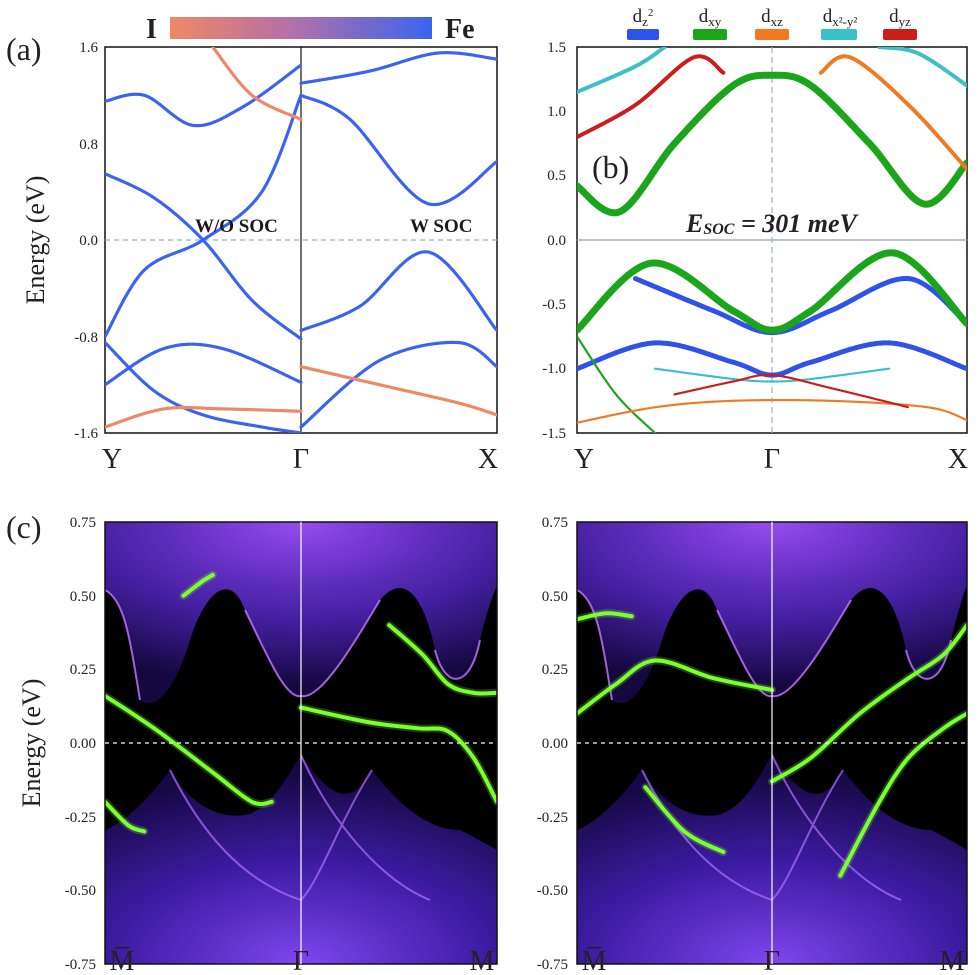 This screenshot has height=975, width=980. I want to click on legend-entry-dxz: dxz, so click(772, 23).